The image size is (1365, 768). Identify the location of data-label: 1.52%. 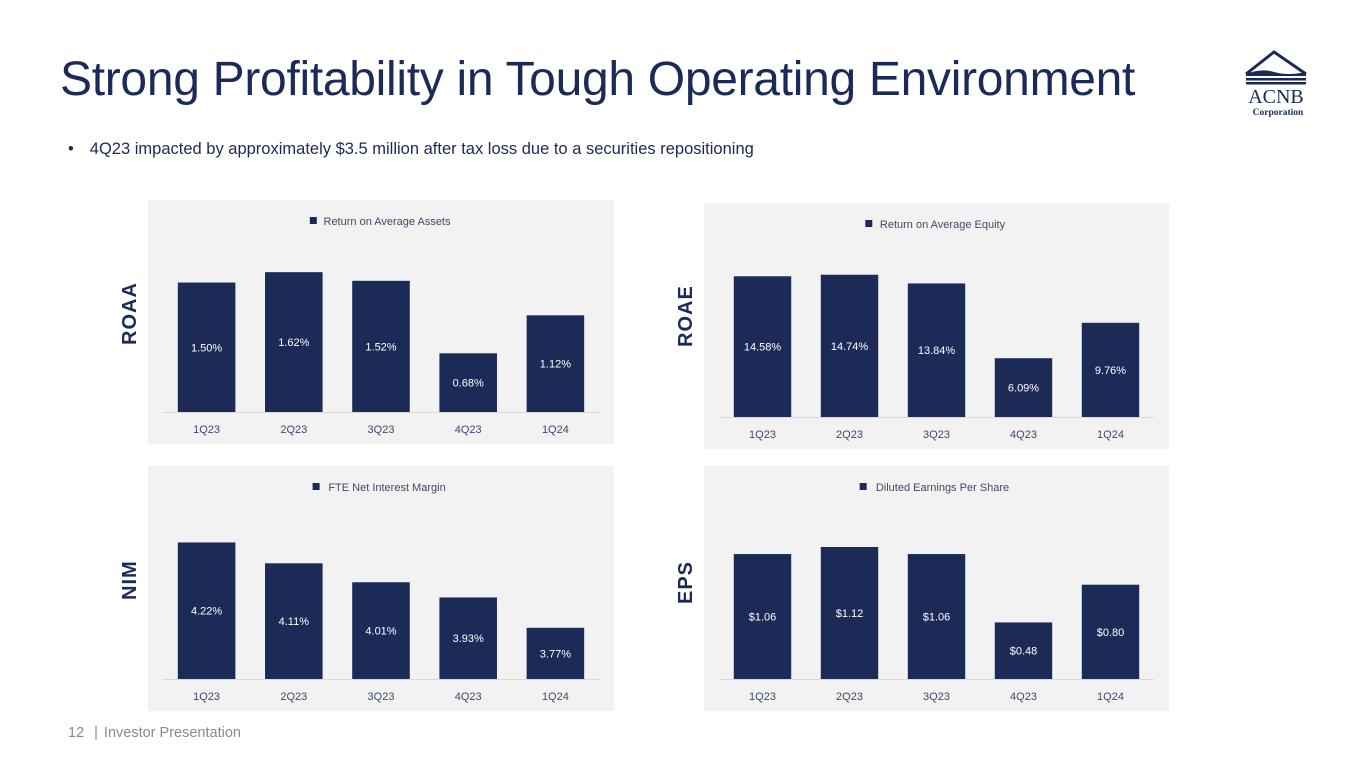
(380, 347).